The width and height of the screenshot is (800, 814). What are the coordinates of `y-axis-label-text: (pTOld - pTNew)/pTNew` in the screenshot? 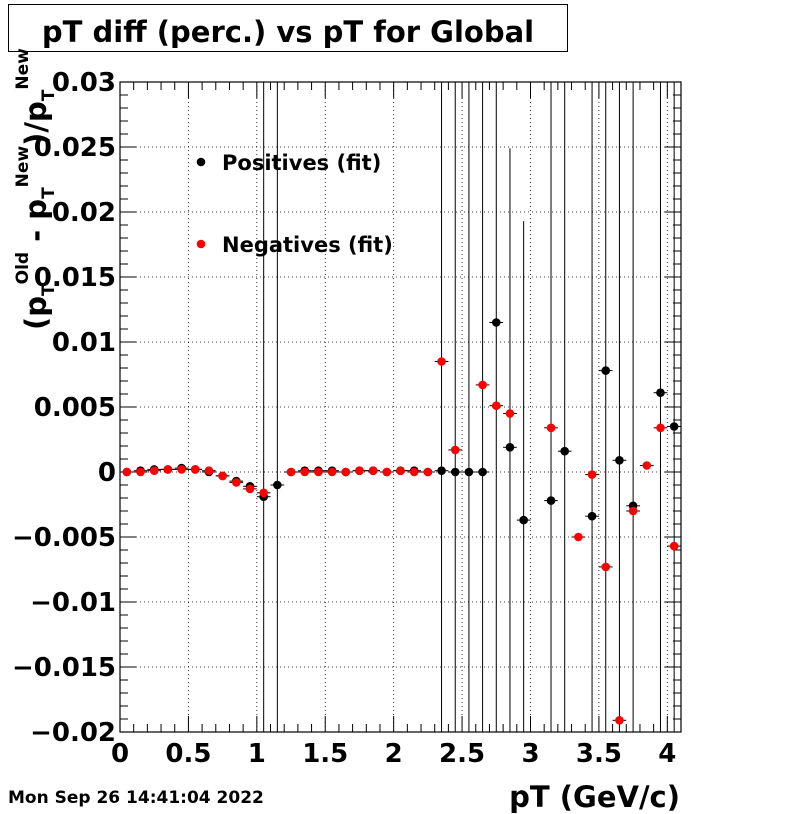 It's located at (36, 189).